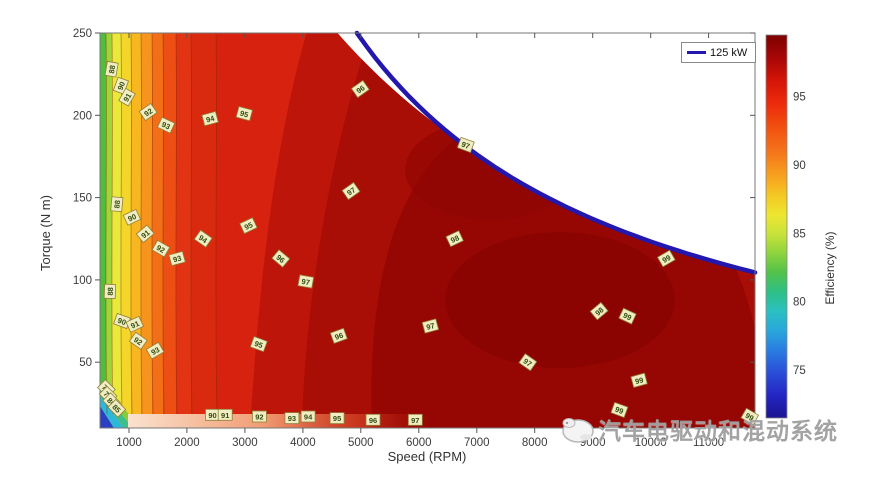 This screenshot has width=883, height=480. What do you see at coordinates (82, 34) in the screenshot?
I see `y-tick-label: 250` at bounding box center [82, 34].